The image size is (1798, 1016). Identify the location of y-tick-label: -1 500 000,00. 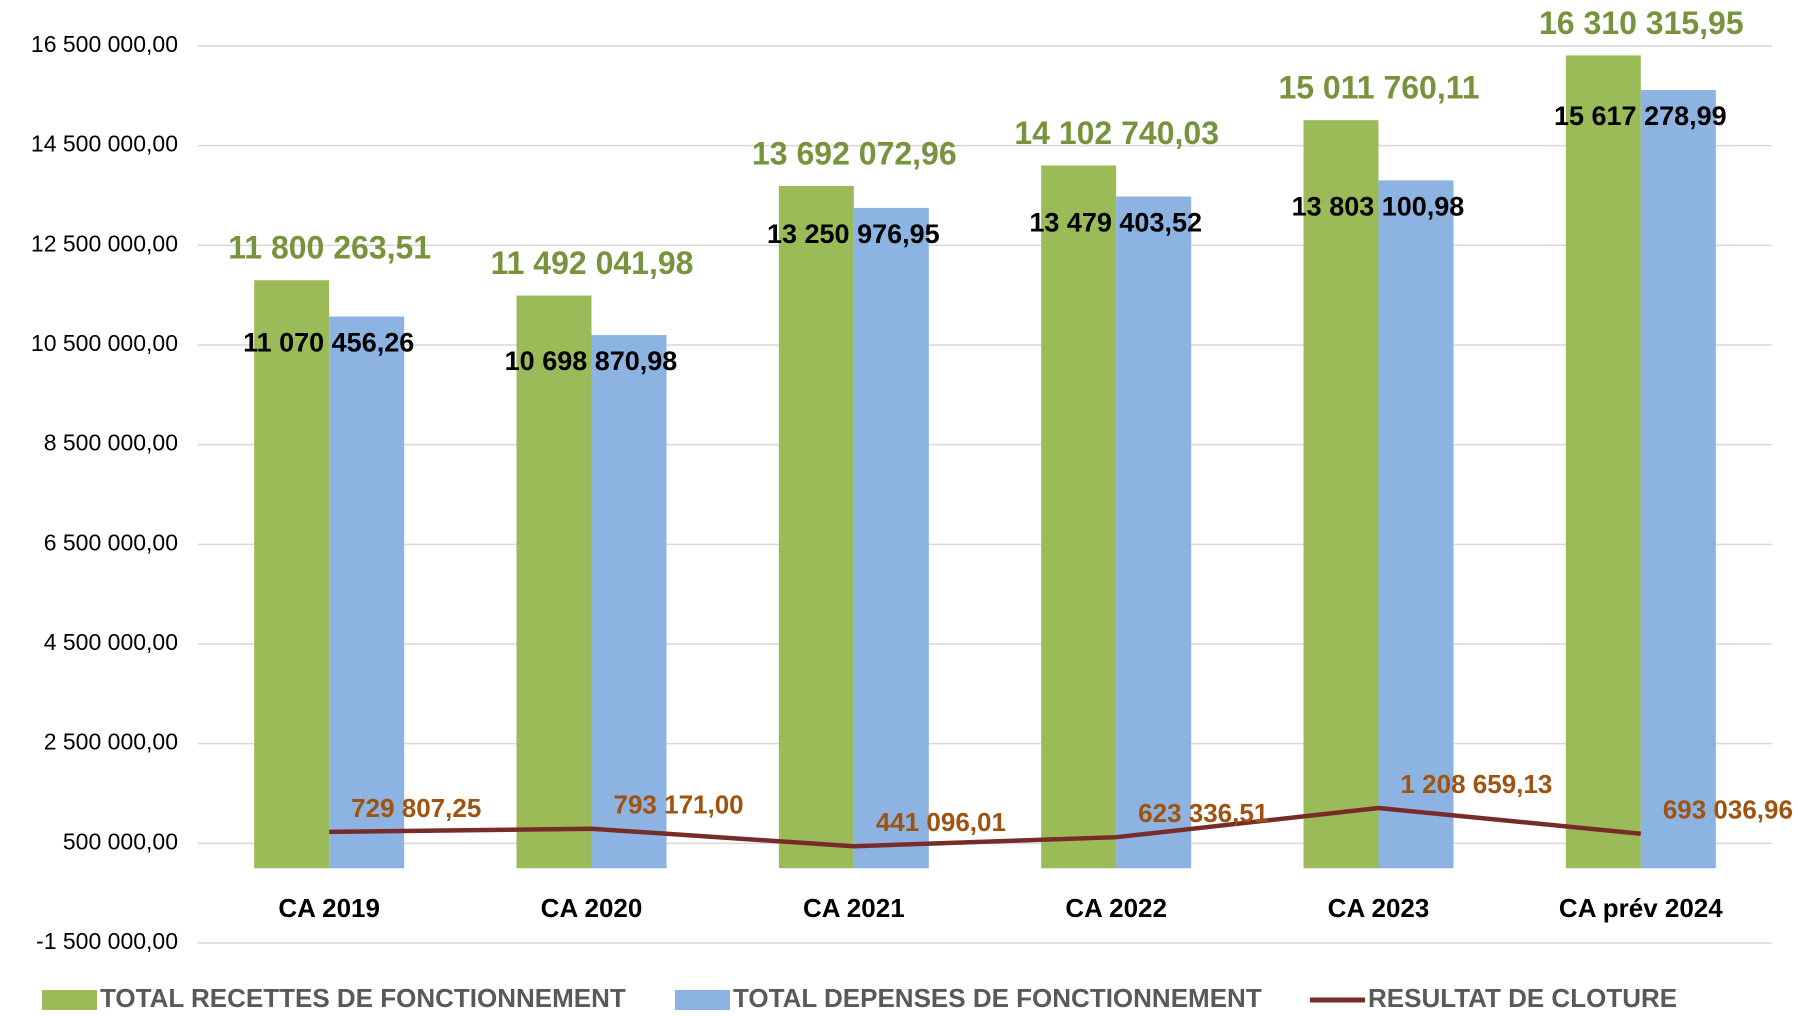
(107, 941).